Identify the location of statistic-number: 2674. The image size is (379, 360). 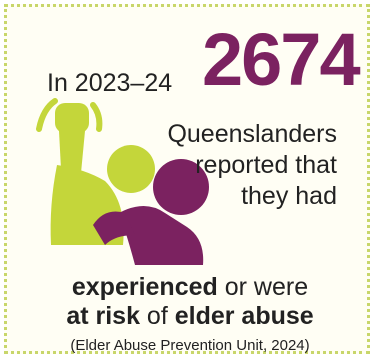
(281, 59).